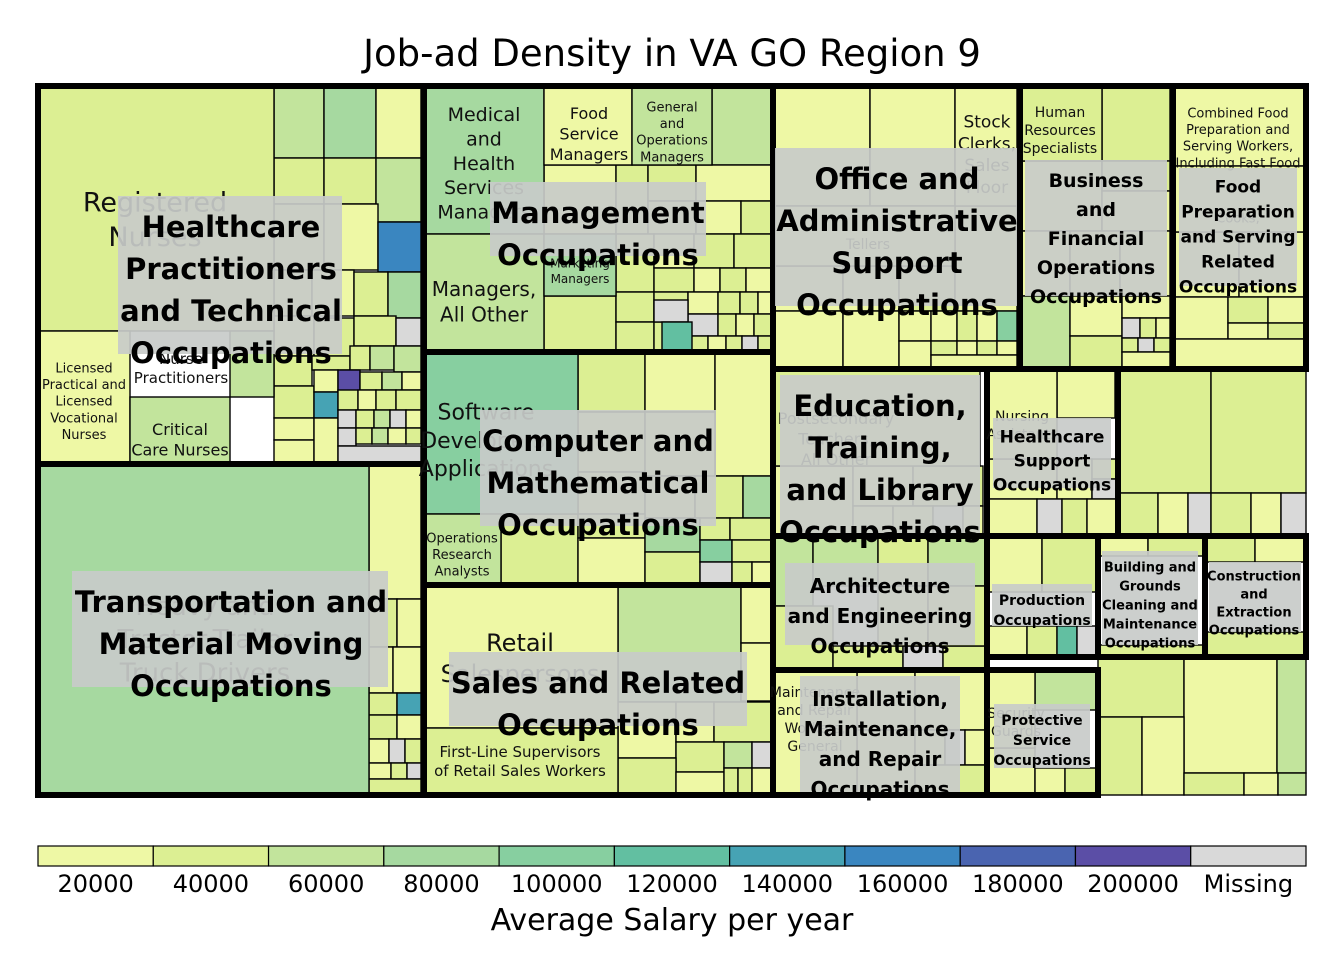 The height and width of the screenshot is (960, 1344). What do you see at coordinates (598, 483) in the screenshot?
I see `group-label: Computer and Mathematical Occupations` at bounding box center [598, 483].